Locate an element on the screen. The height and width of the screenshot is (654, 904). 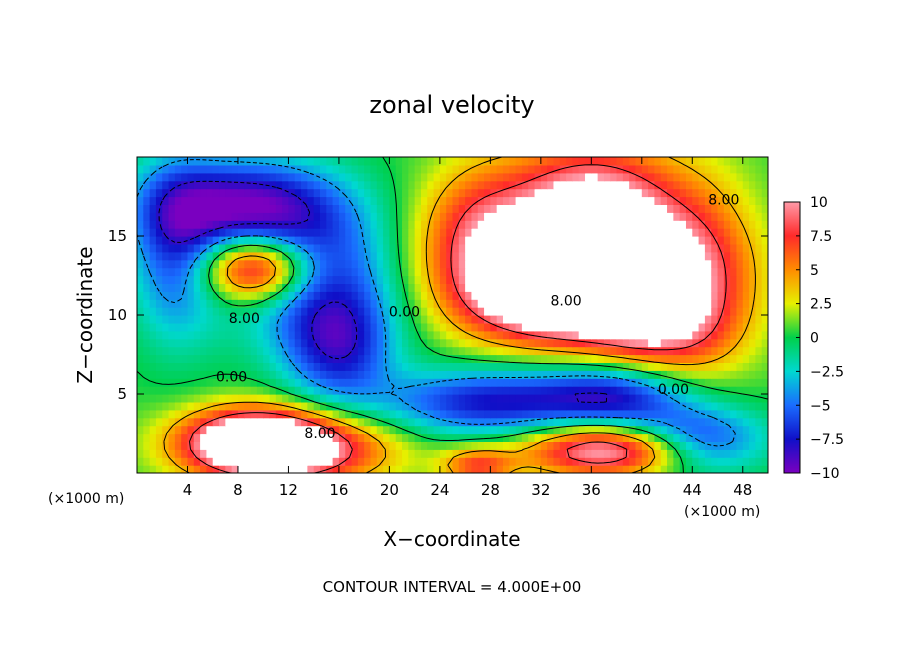
colorbar-ticks: 107.552.50−2.5−5−7.5−10 is located at coordinates (820, 338).